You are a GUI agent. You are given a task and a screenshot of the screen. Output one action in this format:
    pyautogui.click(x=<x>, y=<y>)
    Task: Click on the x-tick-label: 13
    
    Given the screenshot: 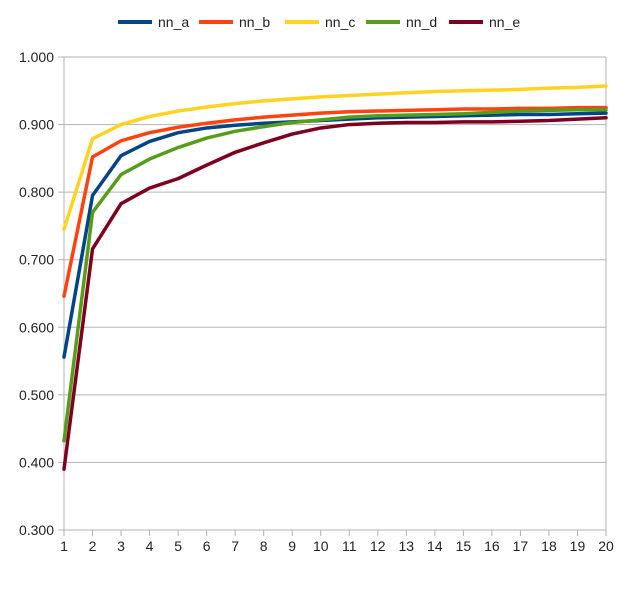 What is the action you would take?
    pyautogui.click(x=407, y=546)
    